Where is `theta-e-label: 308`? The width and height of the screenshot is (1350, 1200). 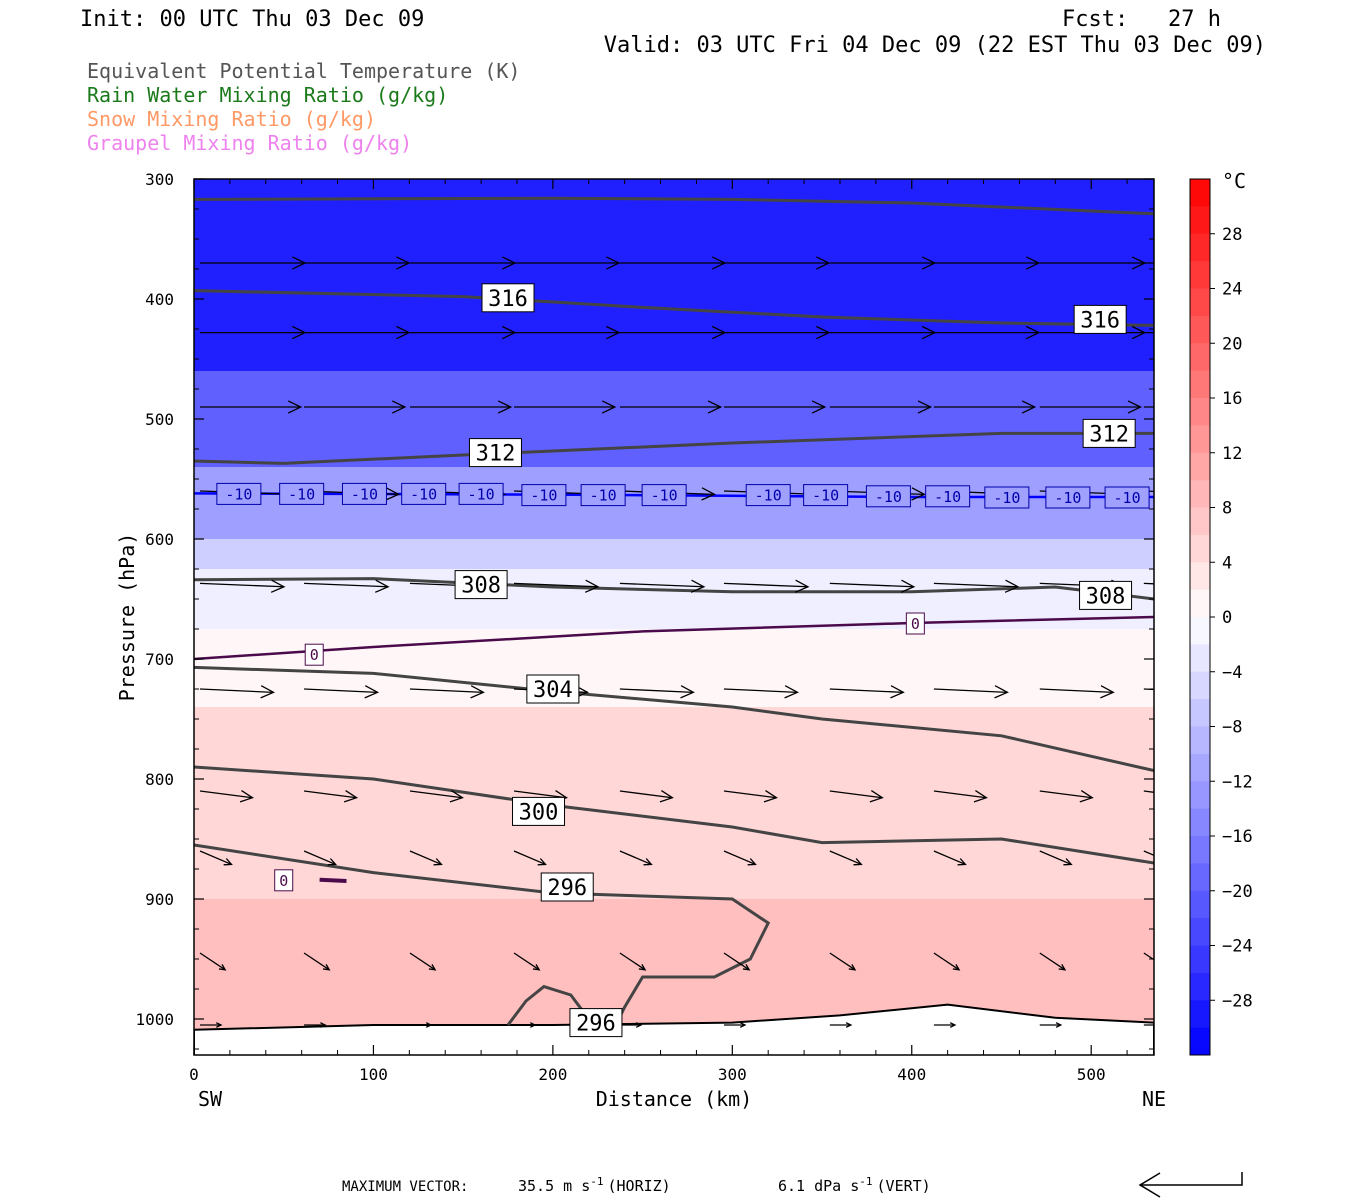
theta-e-label: 308 is located at coordinates (481, 585).